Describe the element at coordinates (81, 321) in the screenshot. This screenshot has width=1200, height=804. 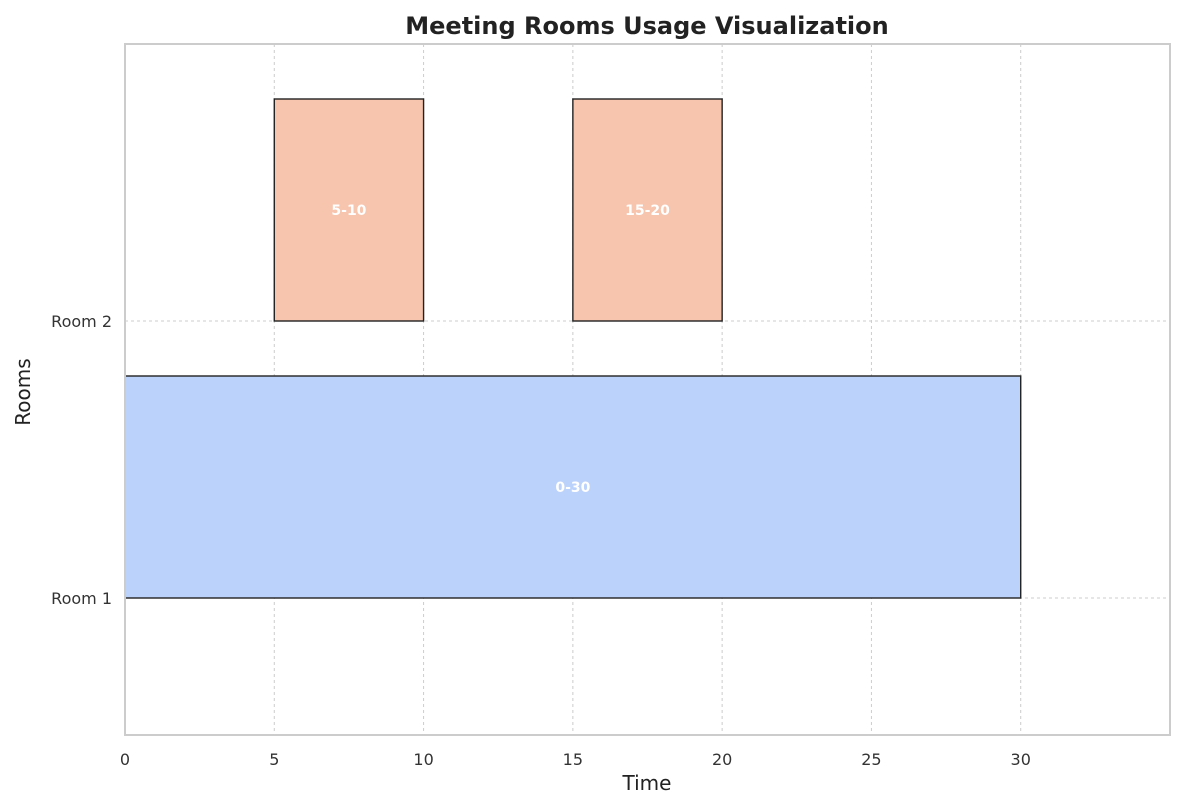
I see `y-tick-label: Room 2` at that location.